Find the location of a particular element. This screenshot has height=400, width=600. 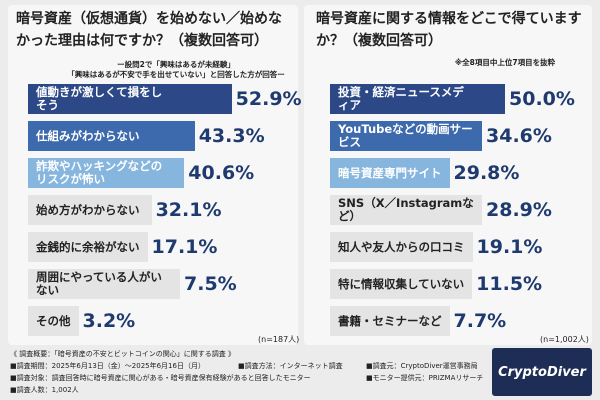

bar: 値動きが激しくて損をしそう is located at coordinates (130, 99).